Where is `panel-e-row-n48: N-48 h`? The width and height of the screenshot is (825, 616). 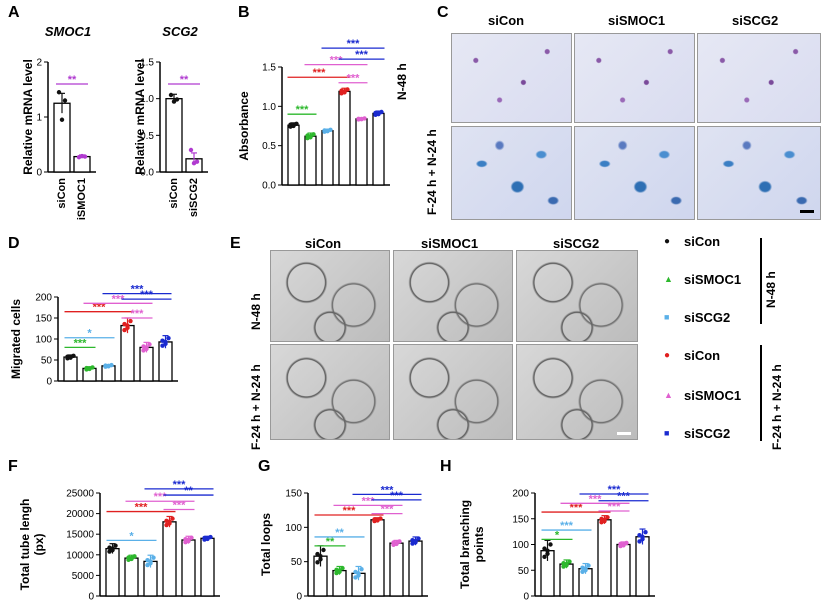
panel-e-row-n48: N-48 h is located at coordinates (256, 311).